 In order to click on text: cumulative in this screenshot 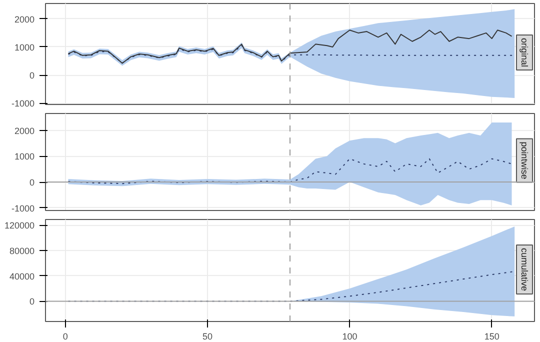, I will do `click(525, 270)`.